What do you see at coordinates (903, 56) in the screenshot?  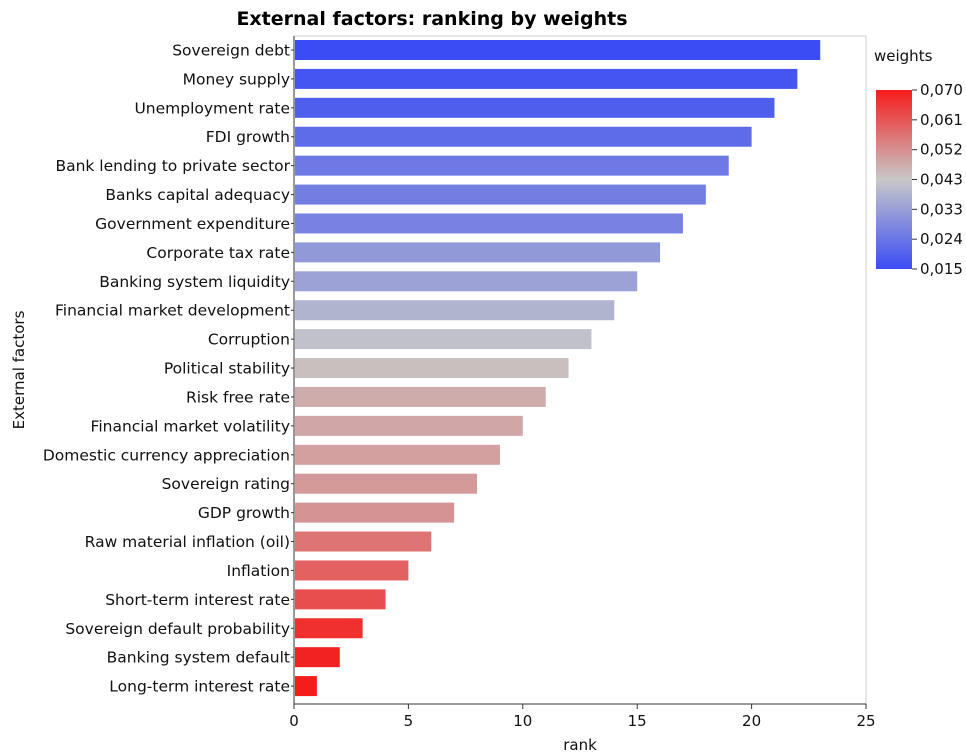 I see `legend-title: weights` at bounding box center [903, 56].